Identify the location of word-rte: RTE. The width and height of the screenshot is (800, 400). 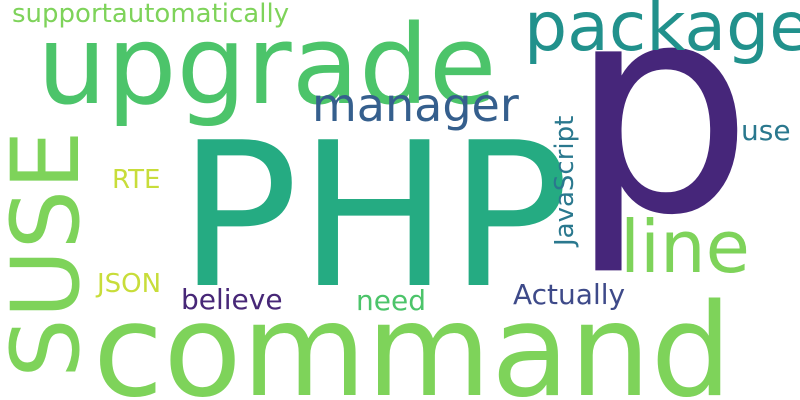
(136, 180).